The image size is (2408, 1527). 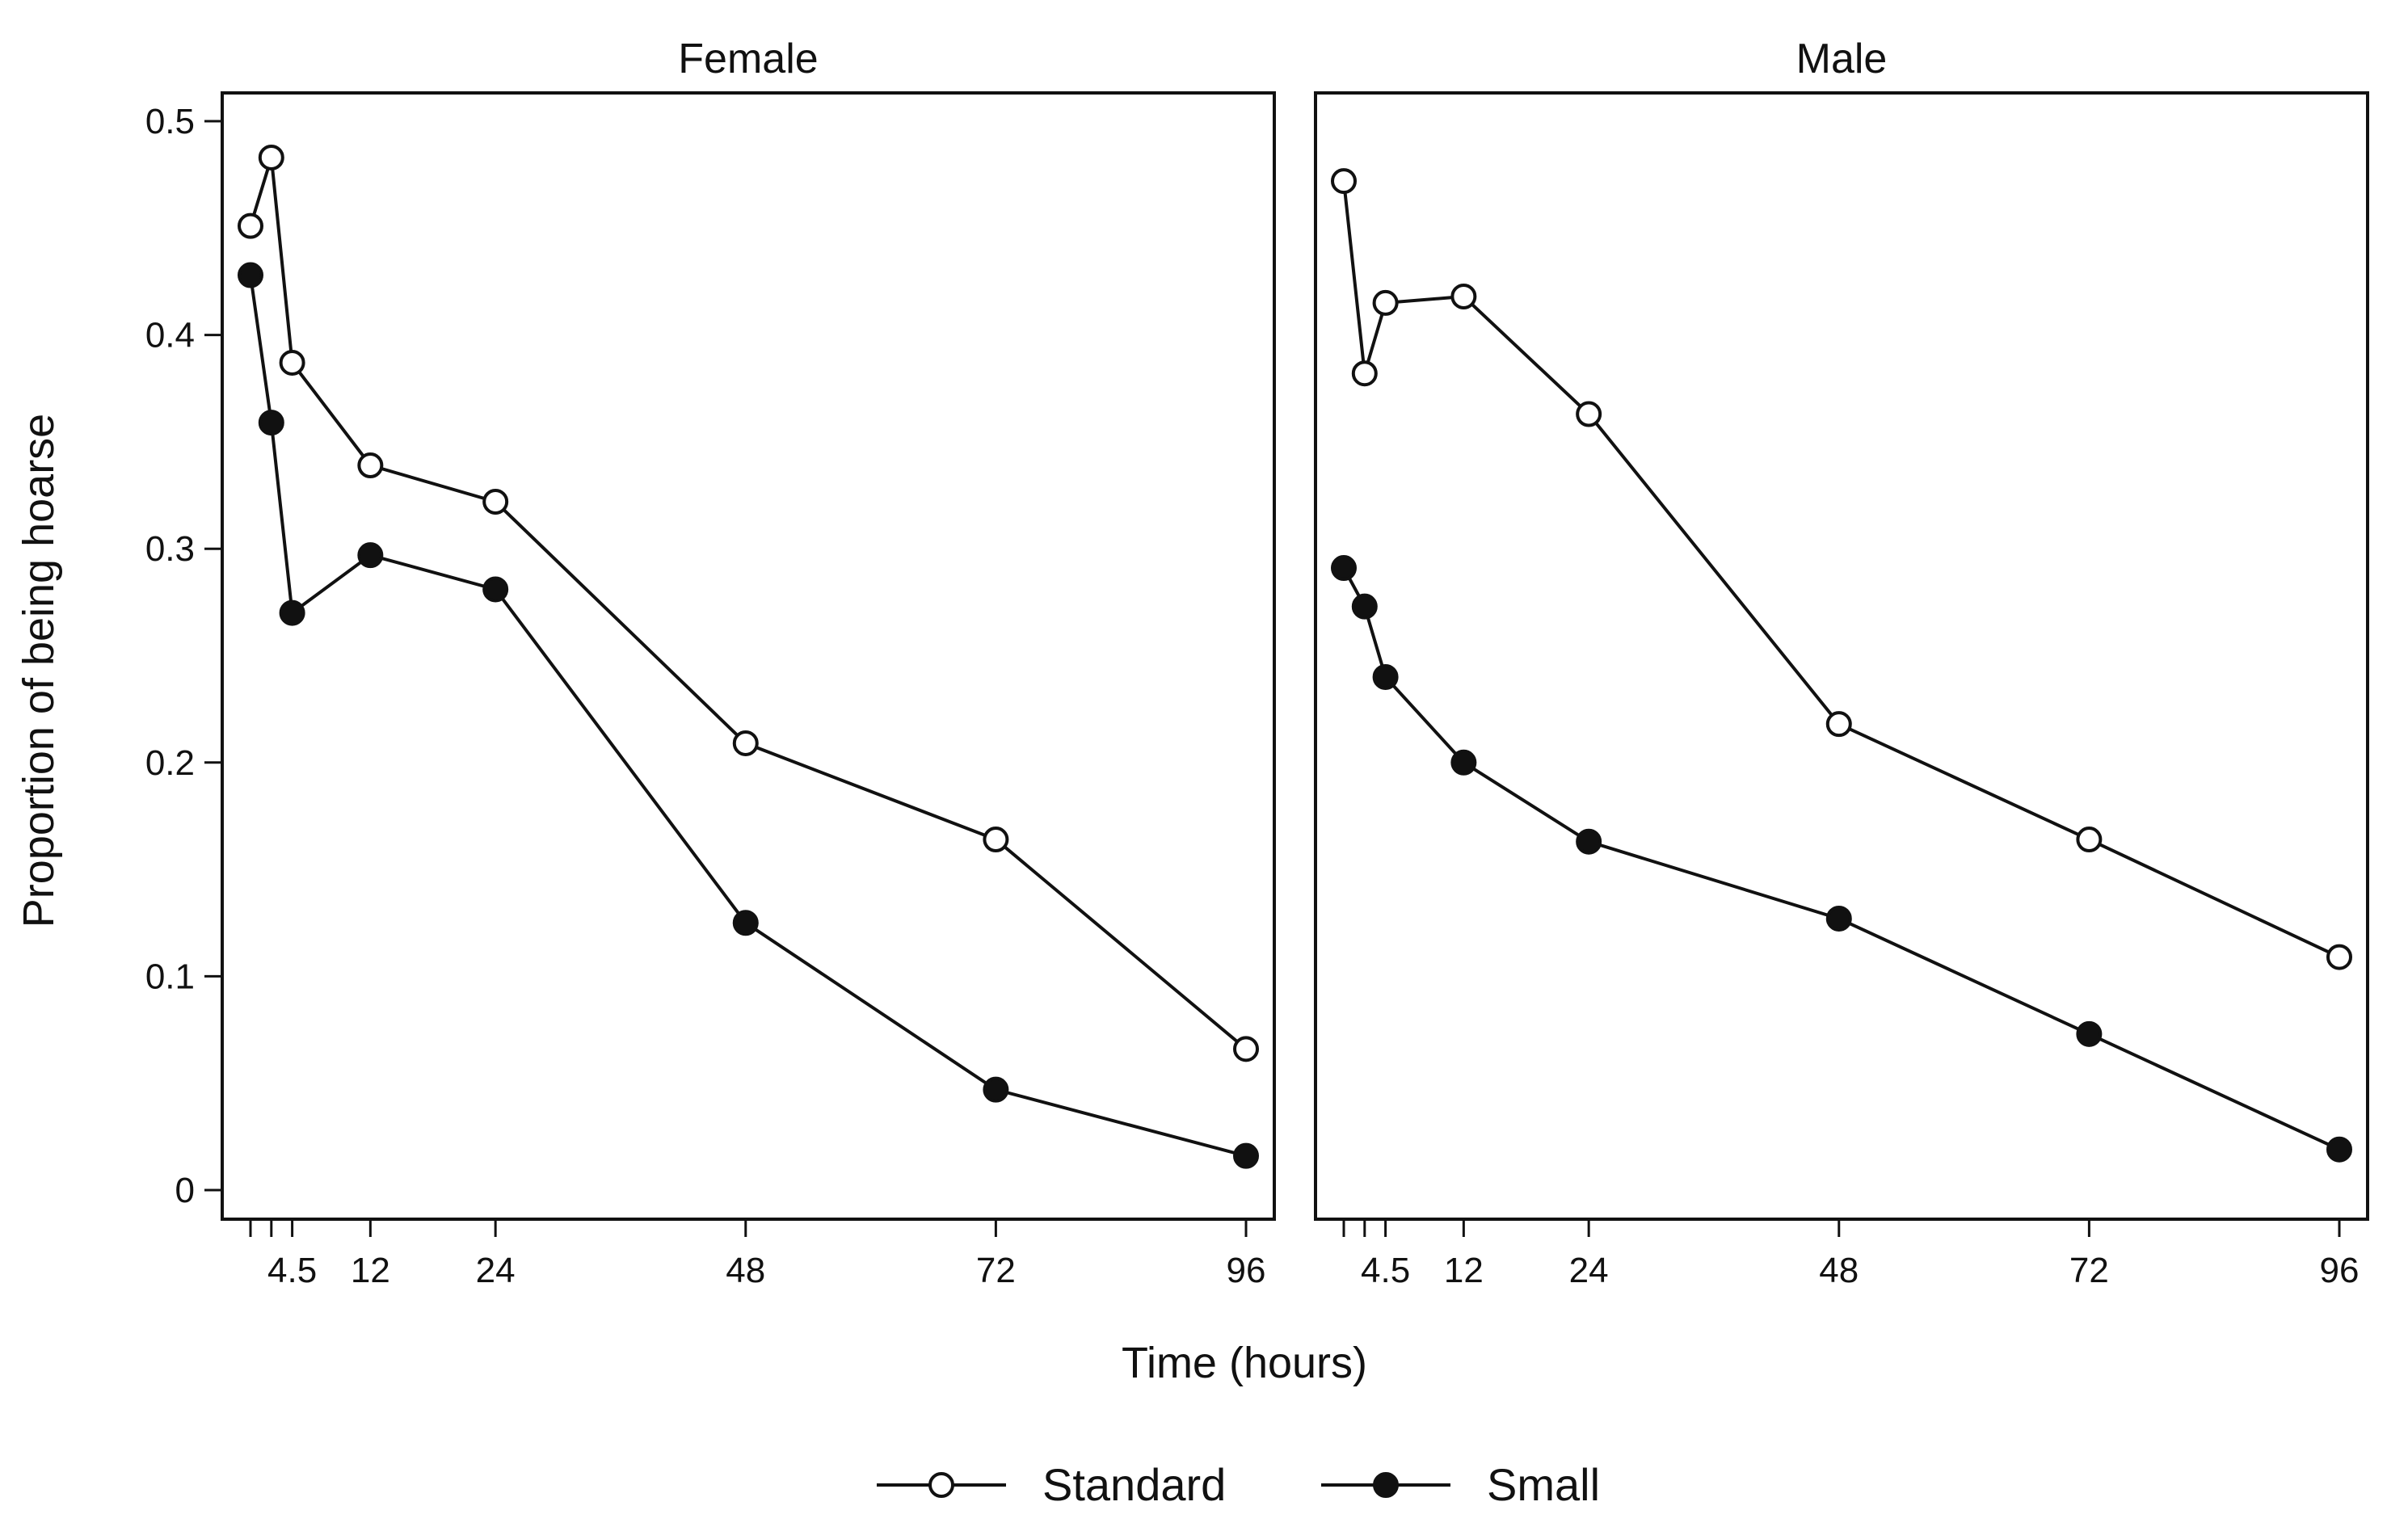 I want to click on legend-label-small: Small, so click(x=1543, y=1484).